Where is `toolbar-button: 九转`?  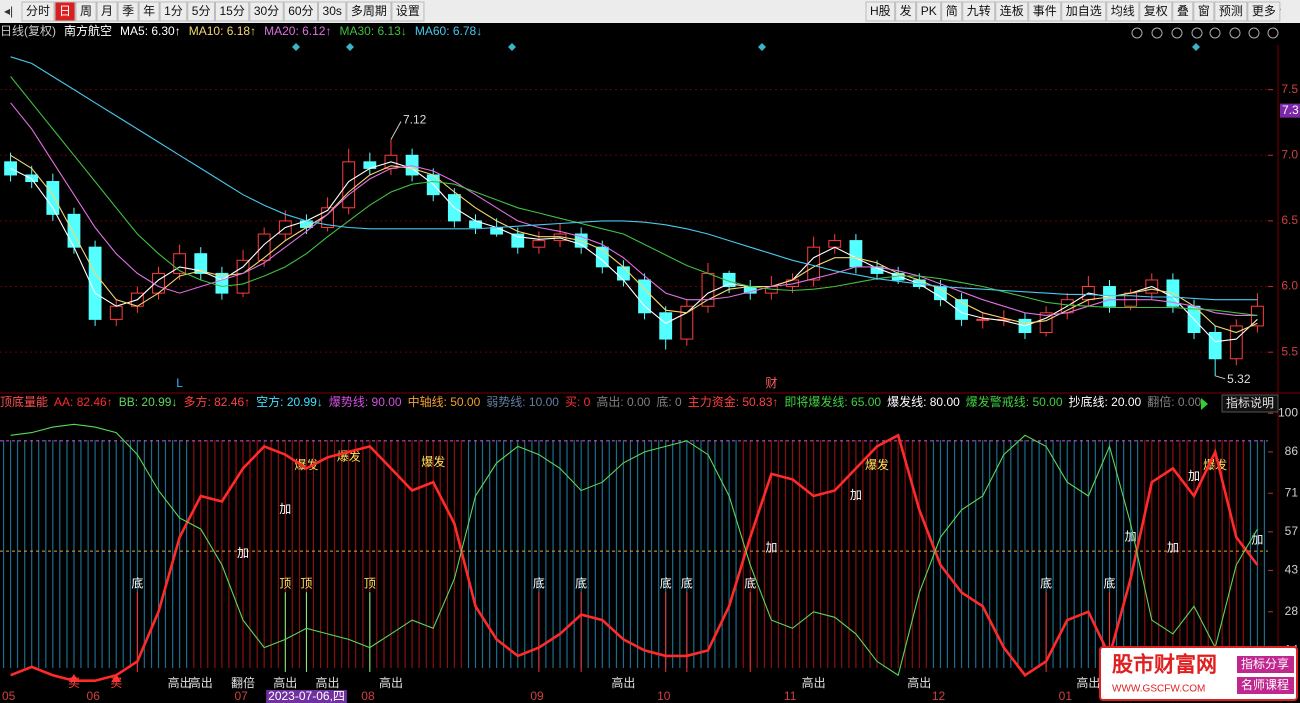 toolbar-button: 九转 is located at coordinates (979, 10).